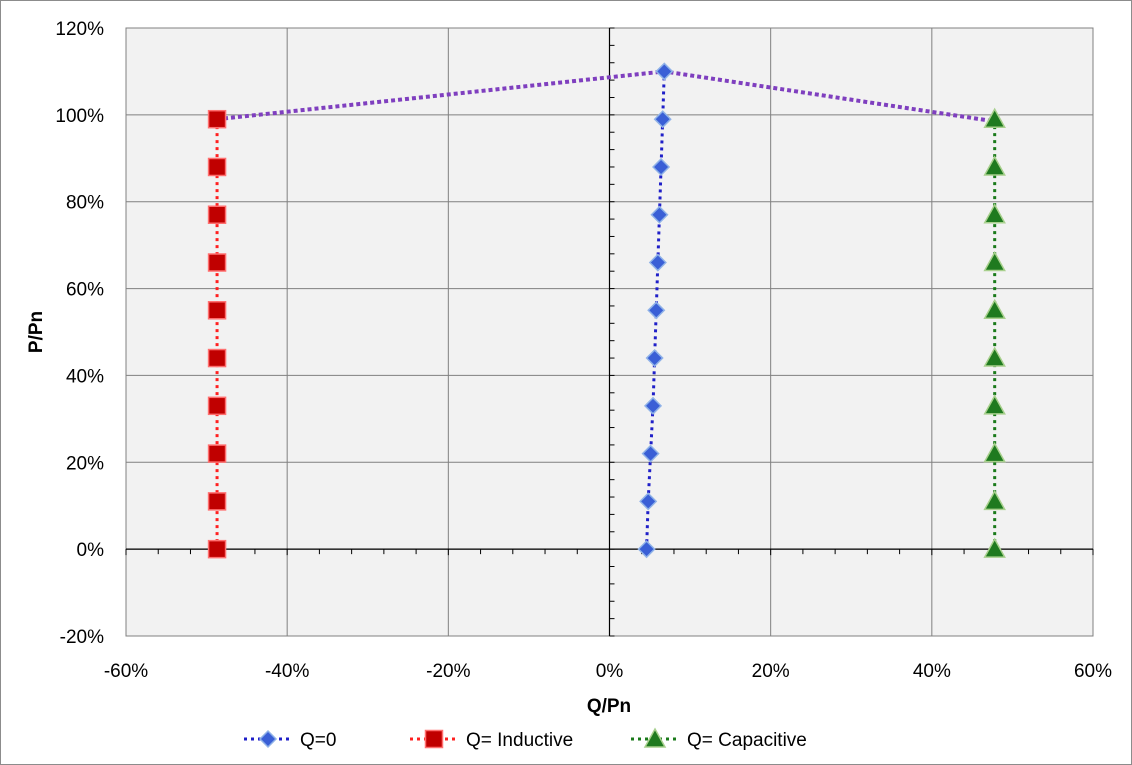 The width and height of the screenshot is (1132, 765). I want to click on y-tick-label: 0%, so click(91, 550).